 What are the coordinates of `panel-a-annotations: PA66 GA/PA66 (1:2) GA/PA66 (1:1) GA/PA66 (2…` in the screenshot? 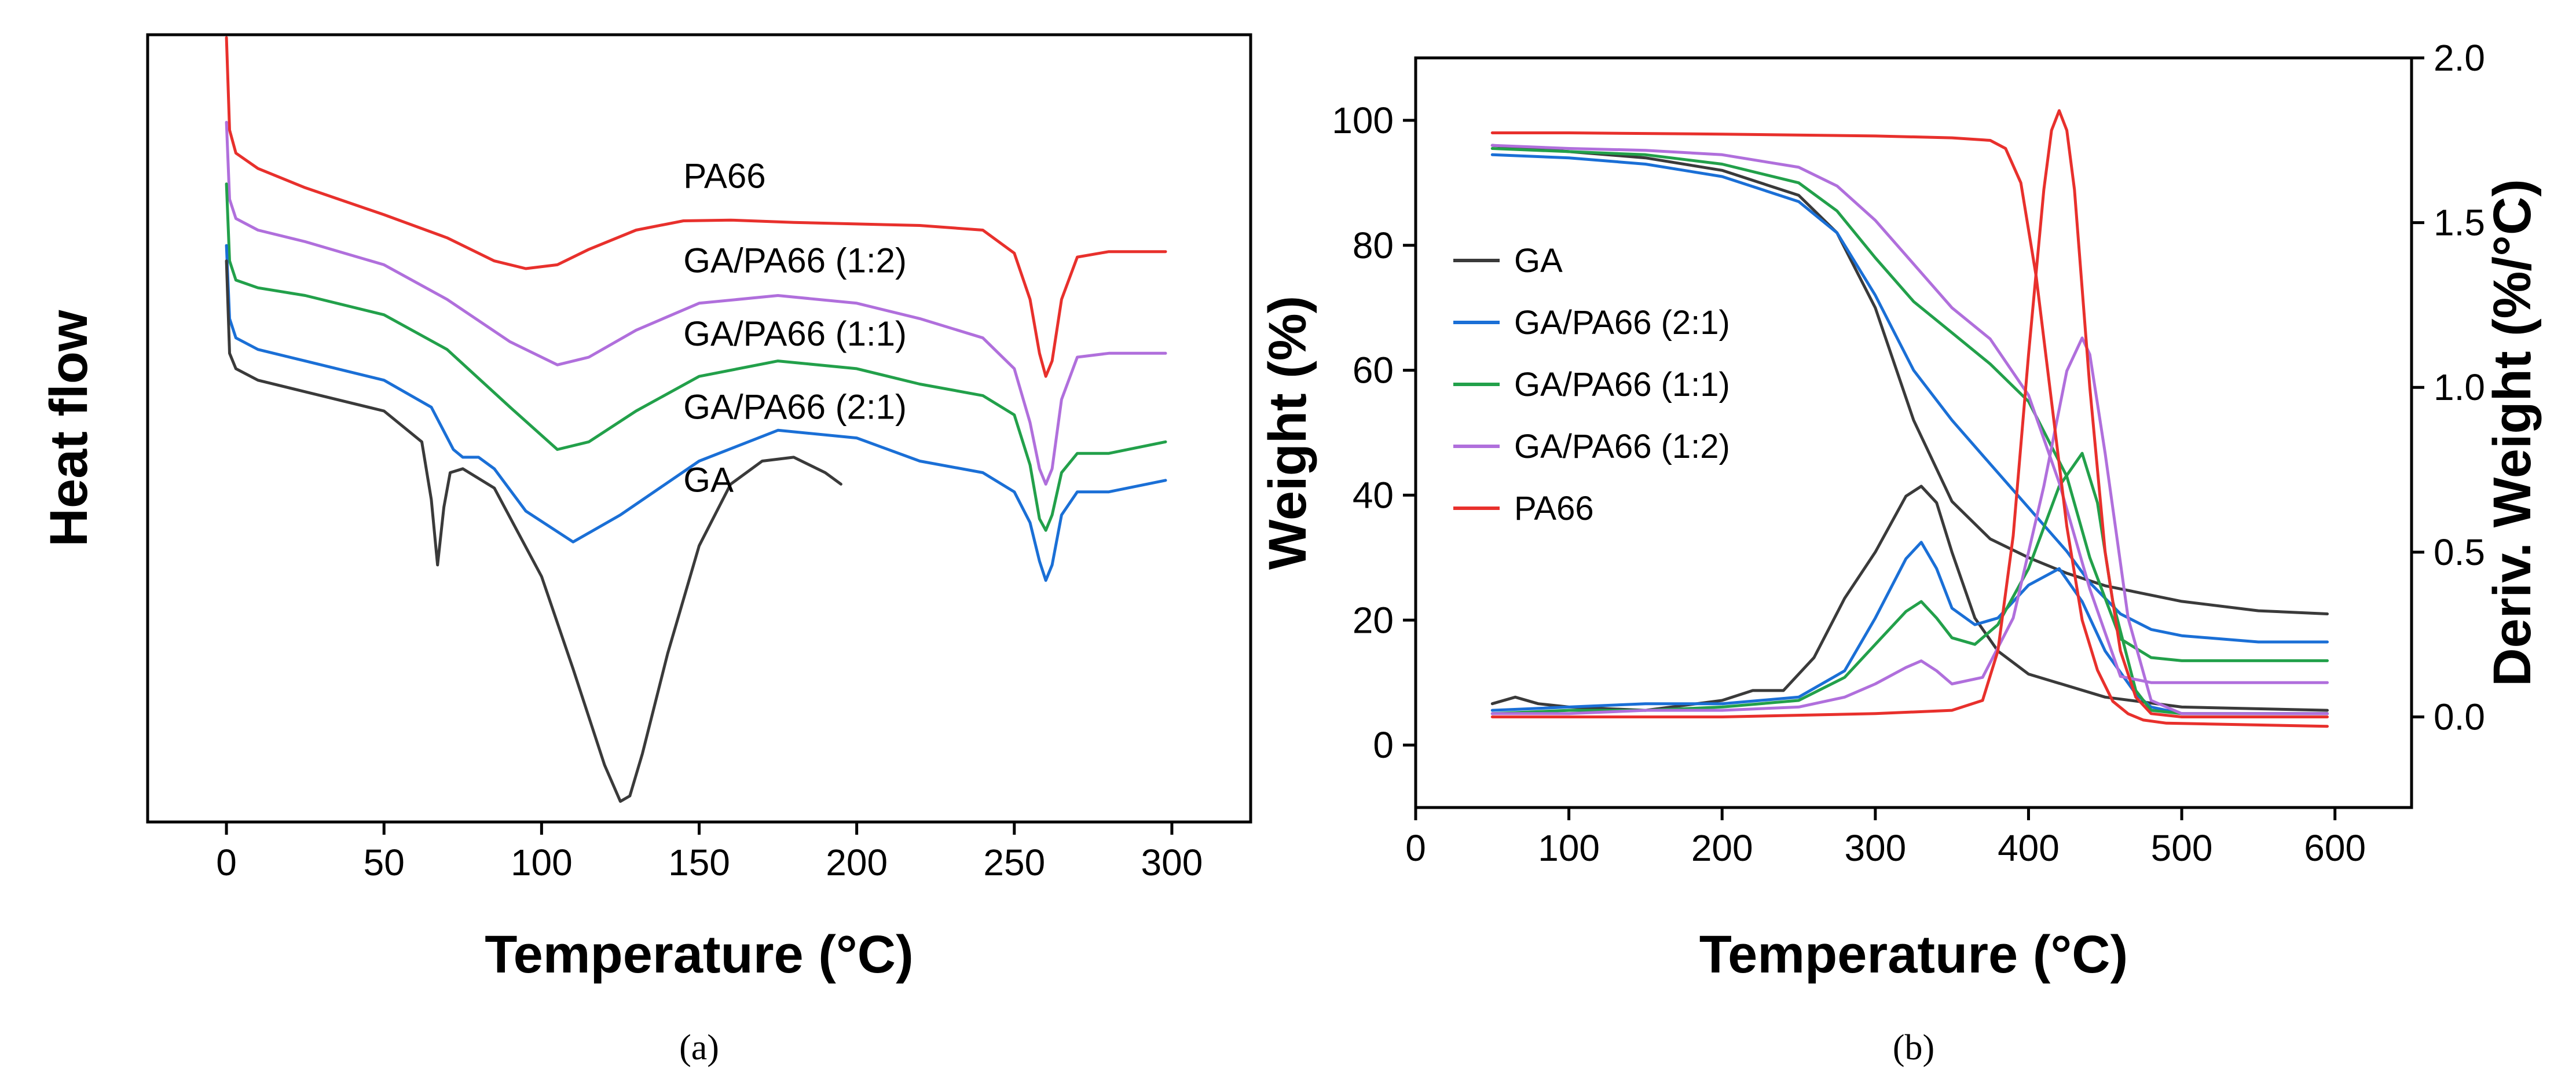 It's located at (795, 327).